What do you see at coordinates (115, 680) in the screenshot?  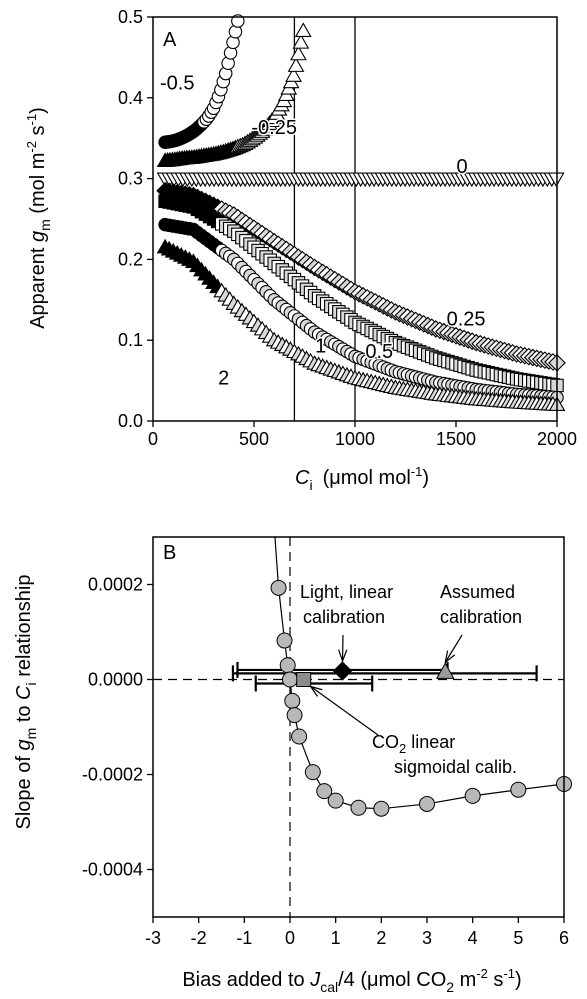 I see `panel-b-y-tick-label: 0.0000` at bounding box center [115, 680].